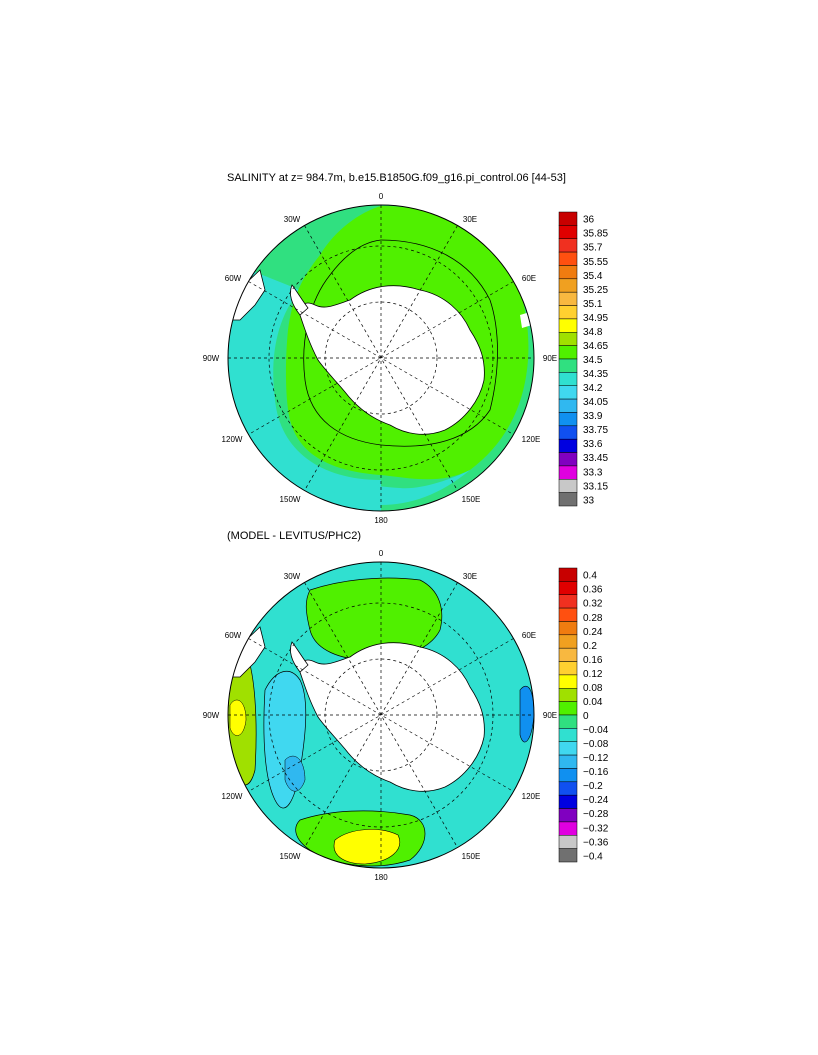 The width and height of the screenshot is (818, 1055). Describe the element at coordinates (593, 388) in the screenshot. I see `colorbar-tick-label: 34.2` at that location.